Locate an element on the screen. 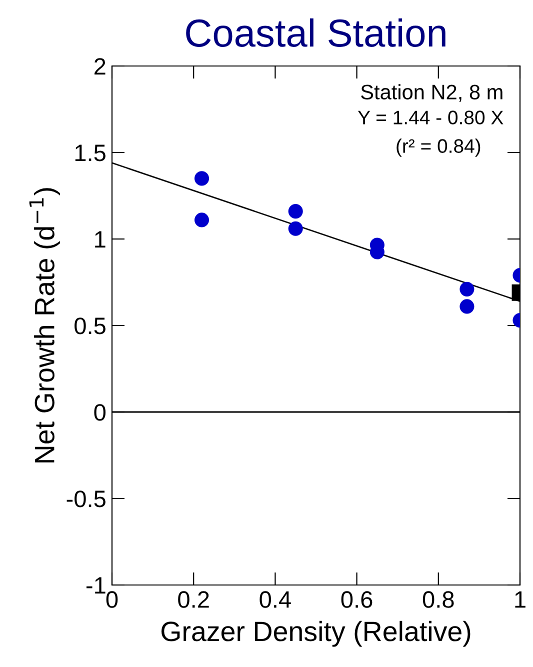 Image resolution: width=533 pixels, height=667 pixels. annotation: Station N2, 8 m is located at coordinates (431, 93).